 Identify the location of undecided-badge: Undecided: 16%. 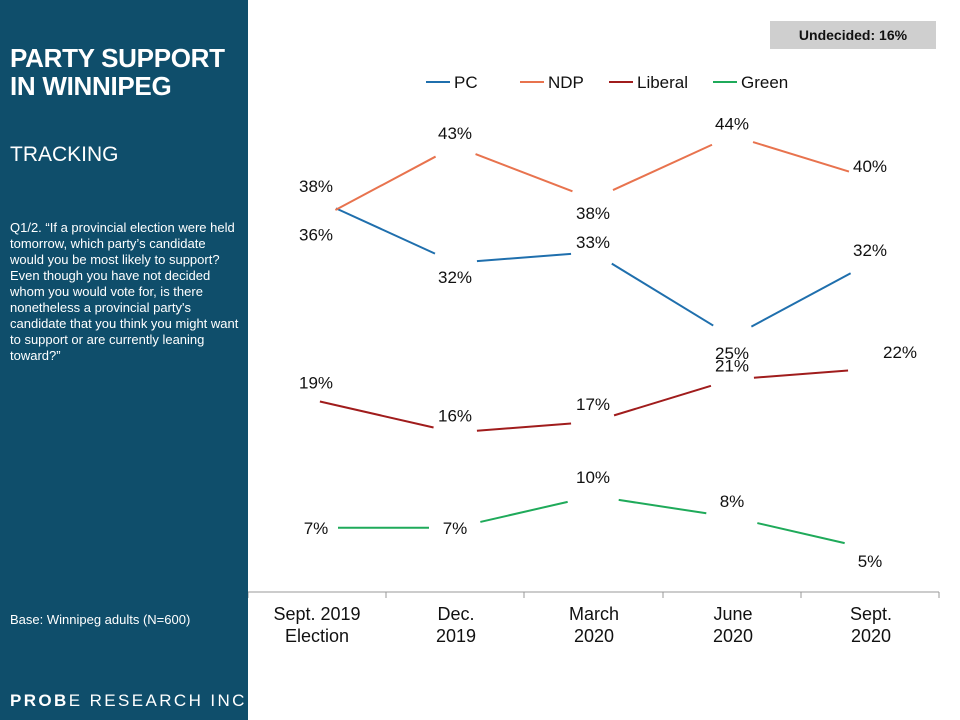
(853, 35).